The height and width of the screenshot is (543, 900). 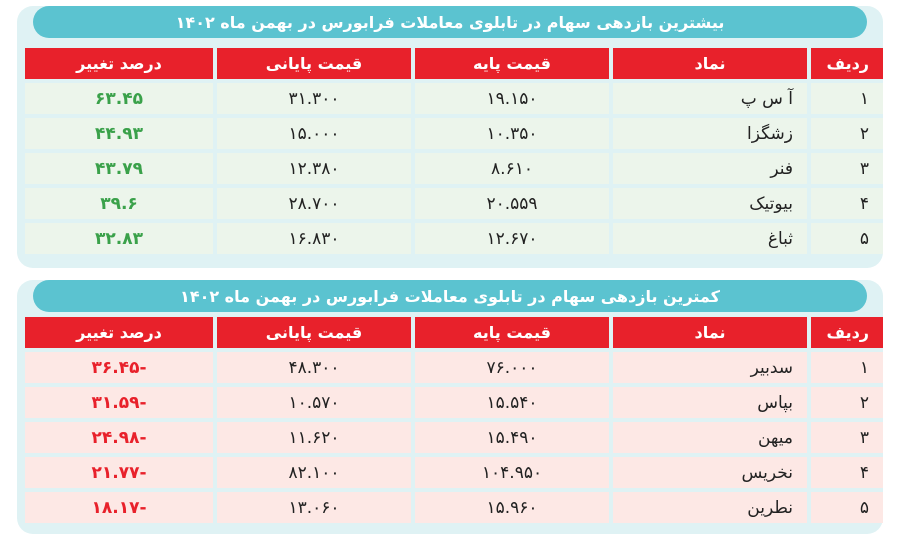 I want to click on row-symbol: زشگزا, so click(x=710, y=133).